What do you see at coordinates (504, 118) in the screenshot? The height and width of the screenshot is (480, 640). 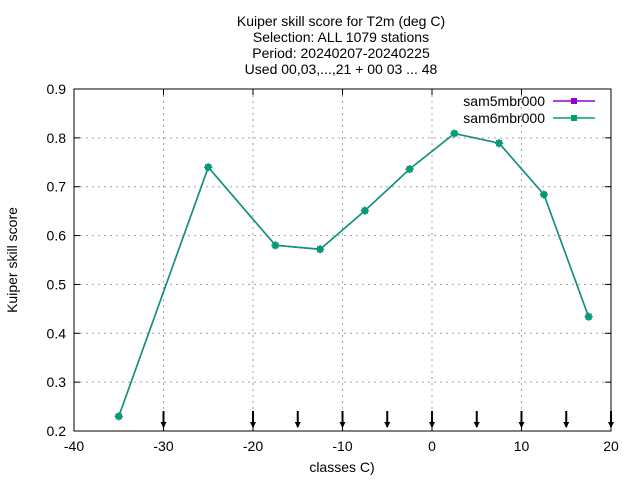 I see `legend-label-sam6mbr000: sam6mbr000` at bounding box center [504, 118].